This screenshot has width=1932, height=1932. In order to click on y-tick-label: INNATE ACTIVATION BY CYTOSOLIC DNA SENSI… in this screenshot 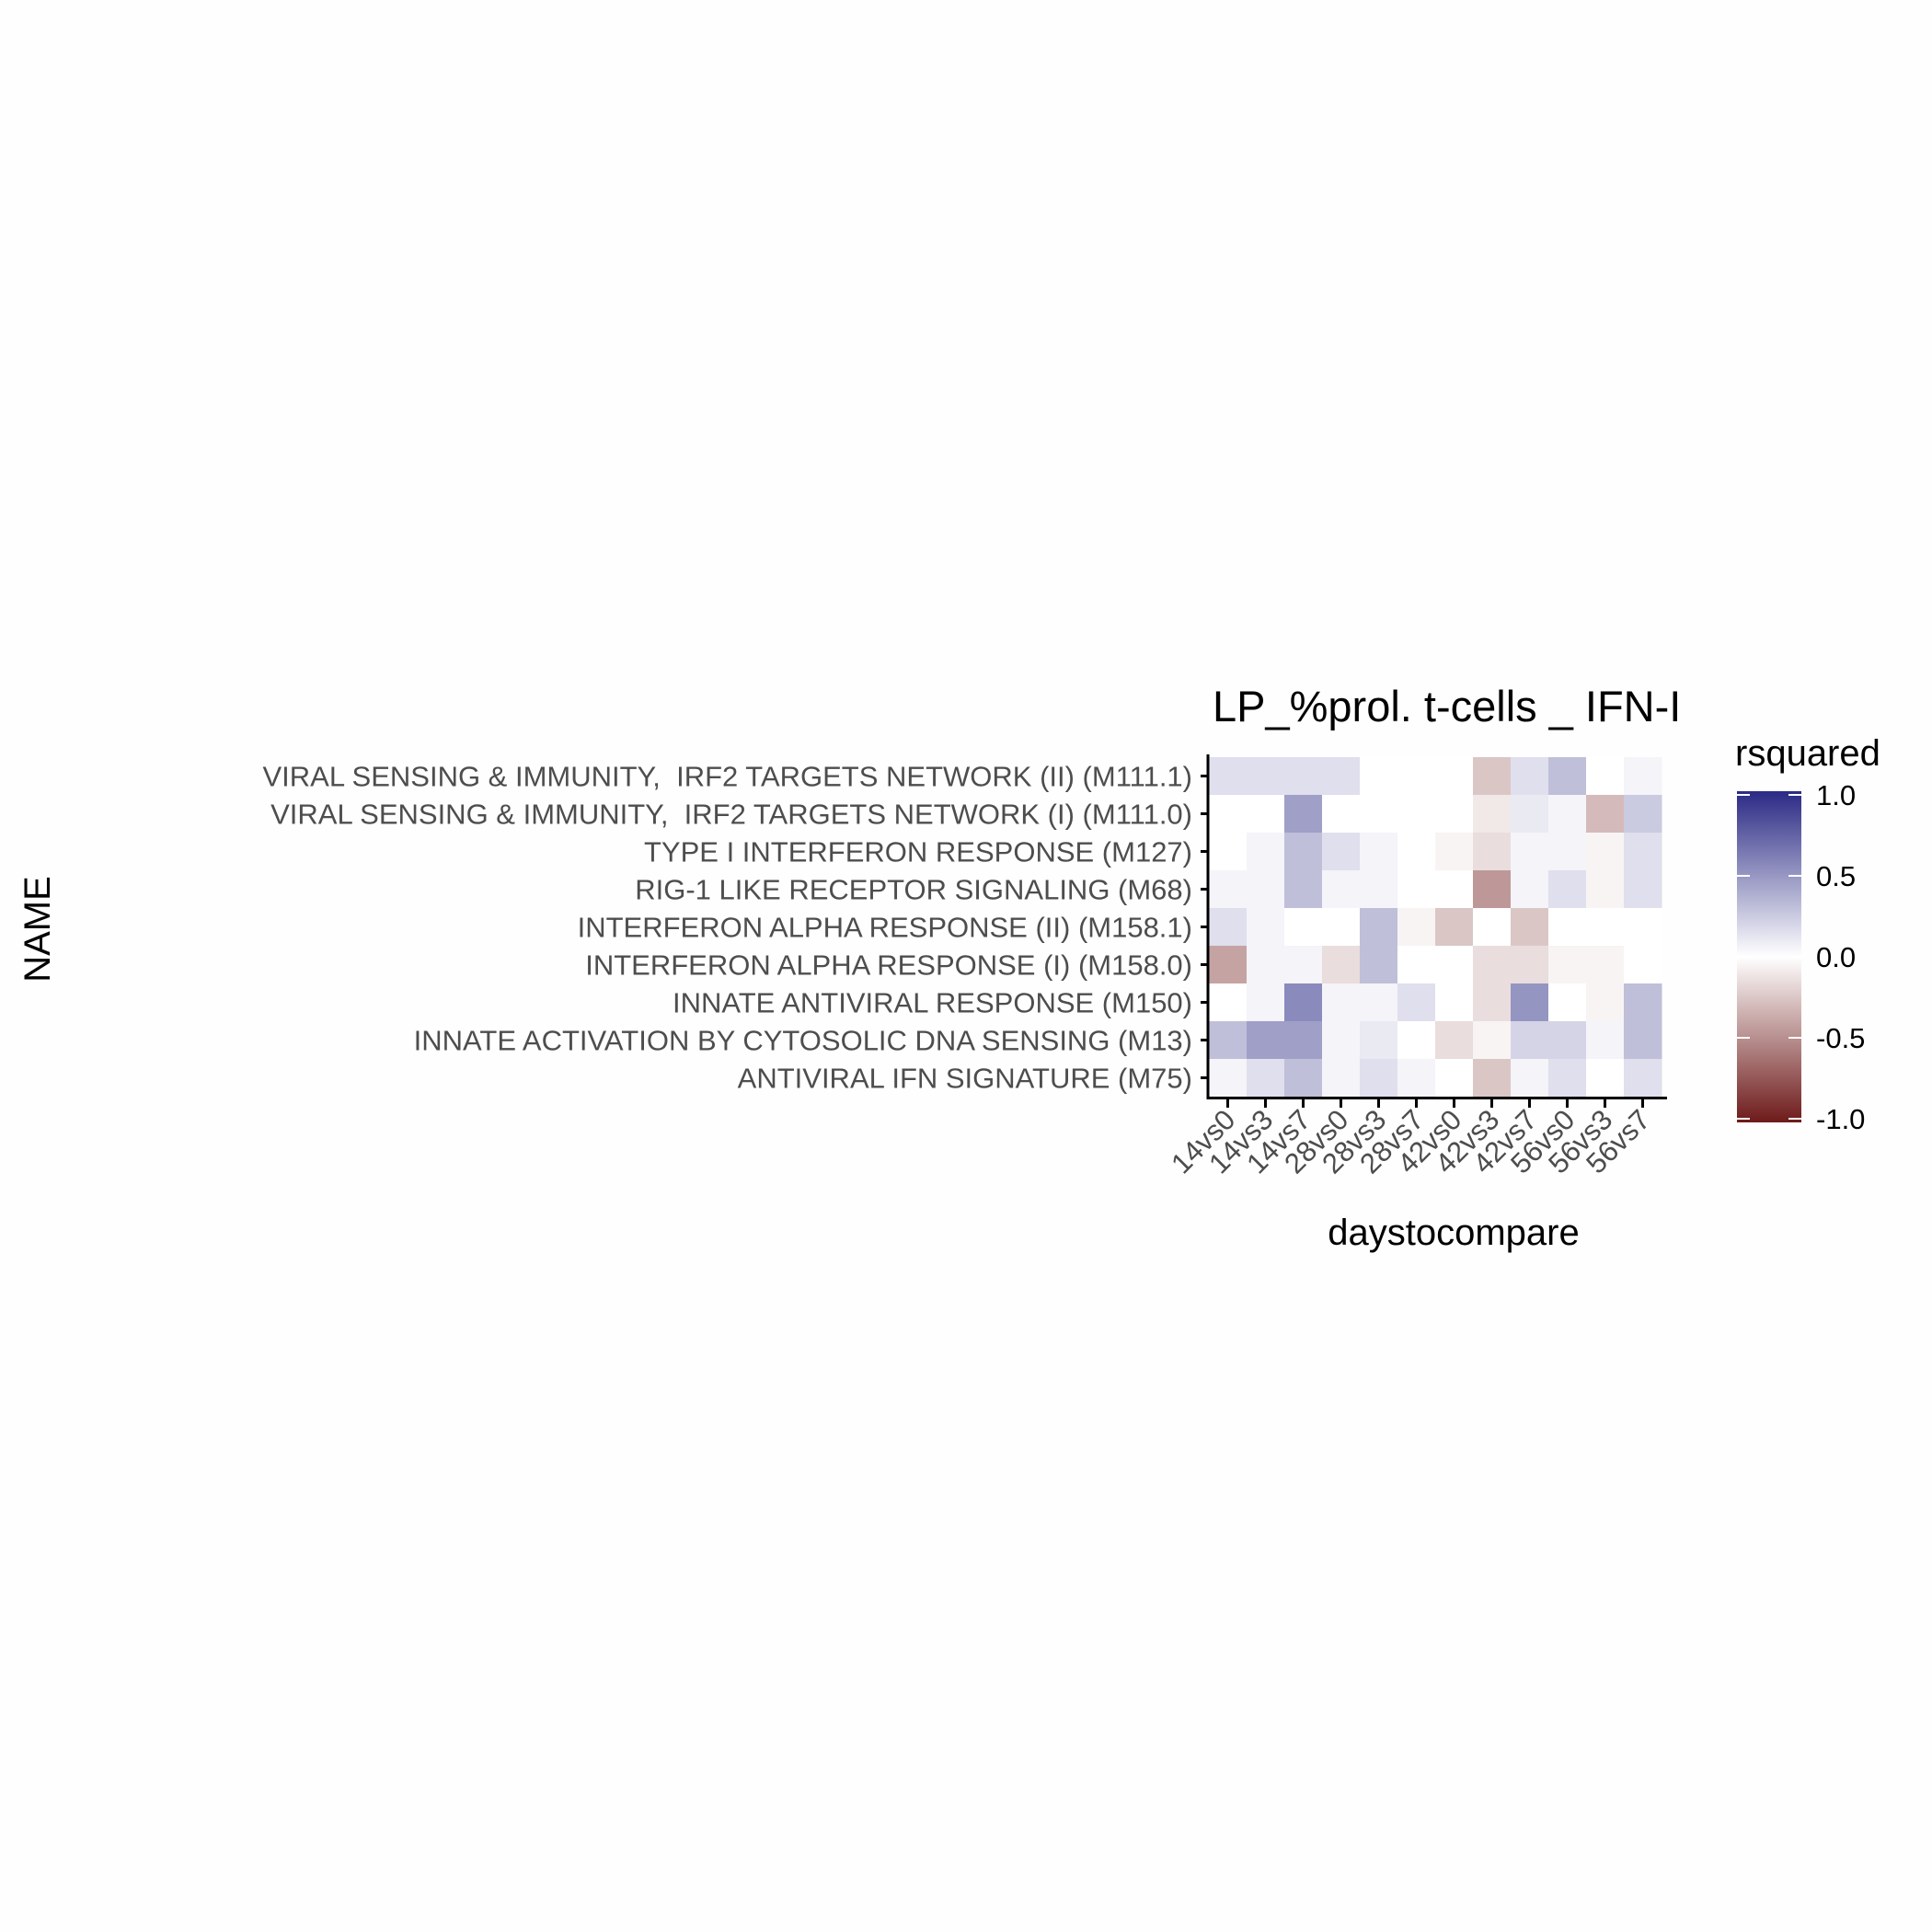, I will do `click(803, 1041)`.